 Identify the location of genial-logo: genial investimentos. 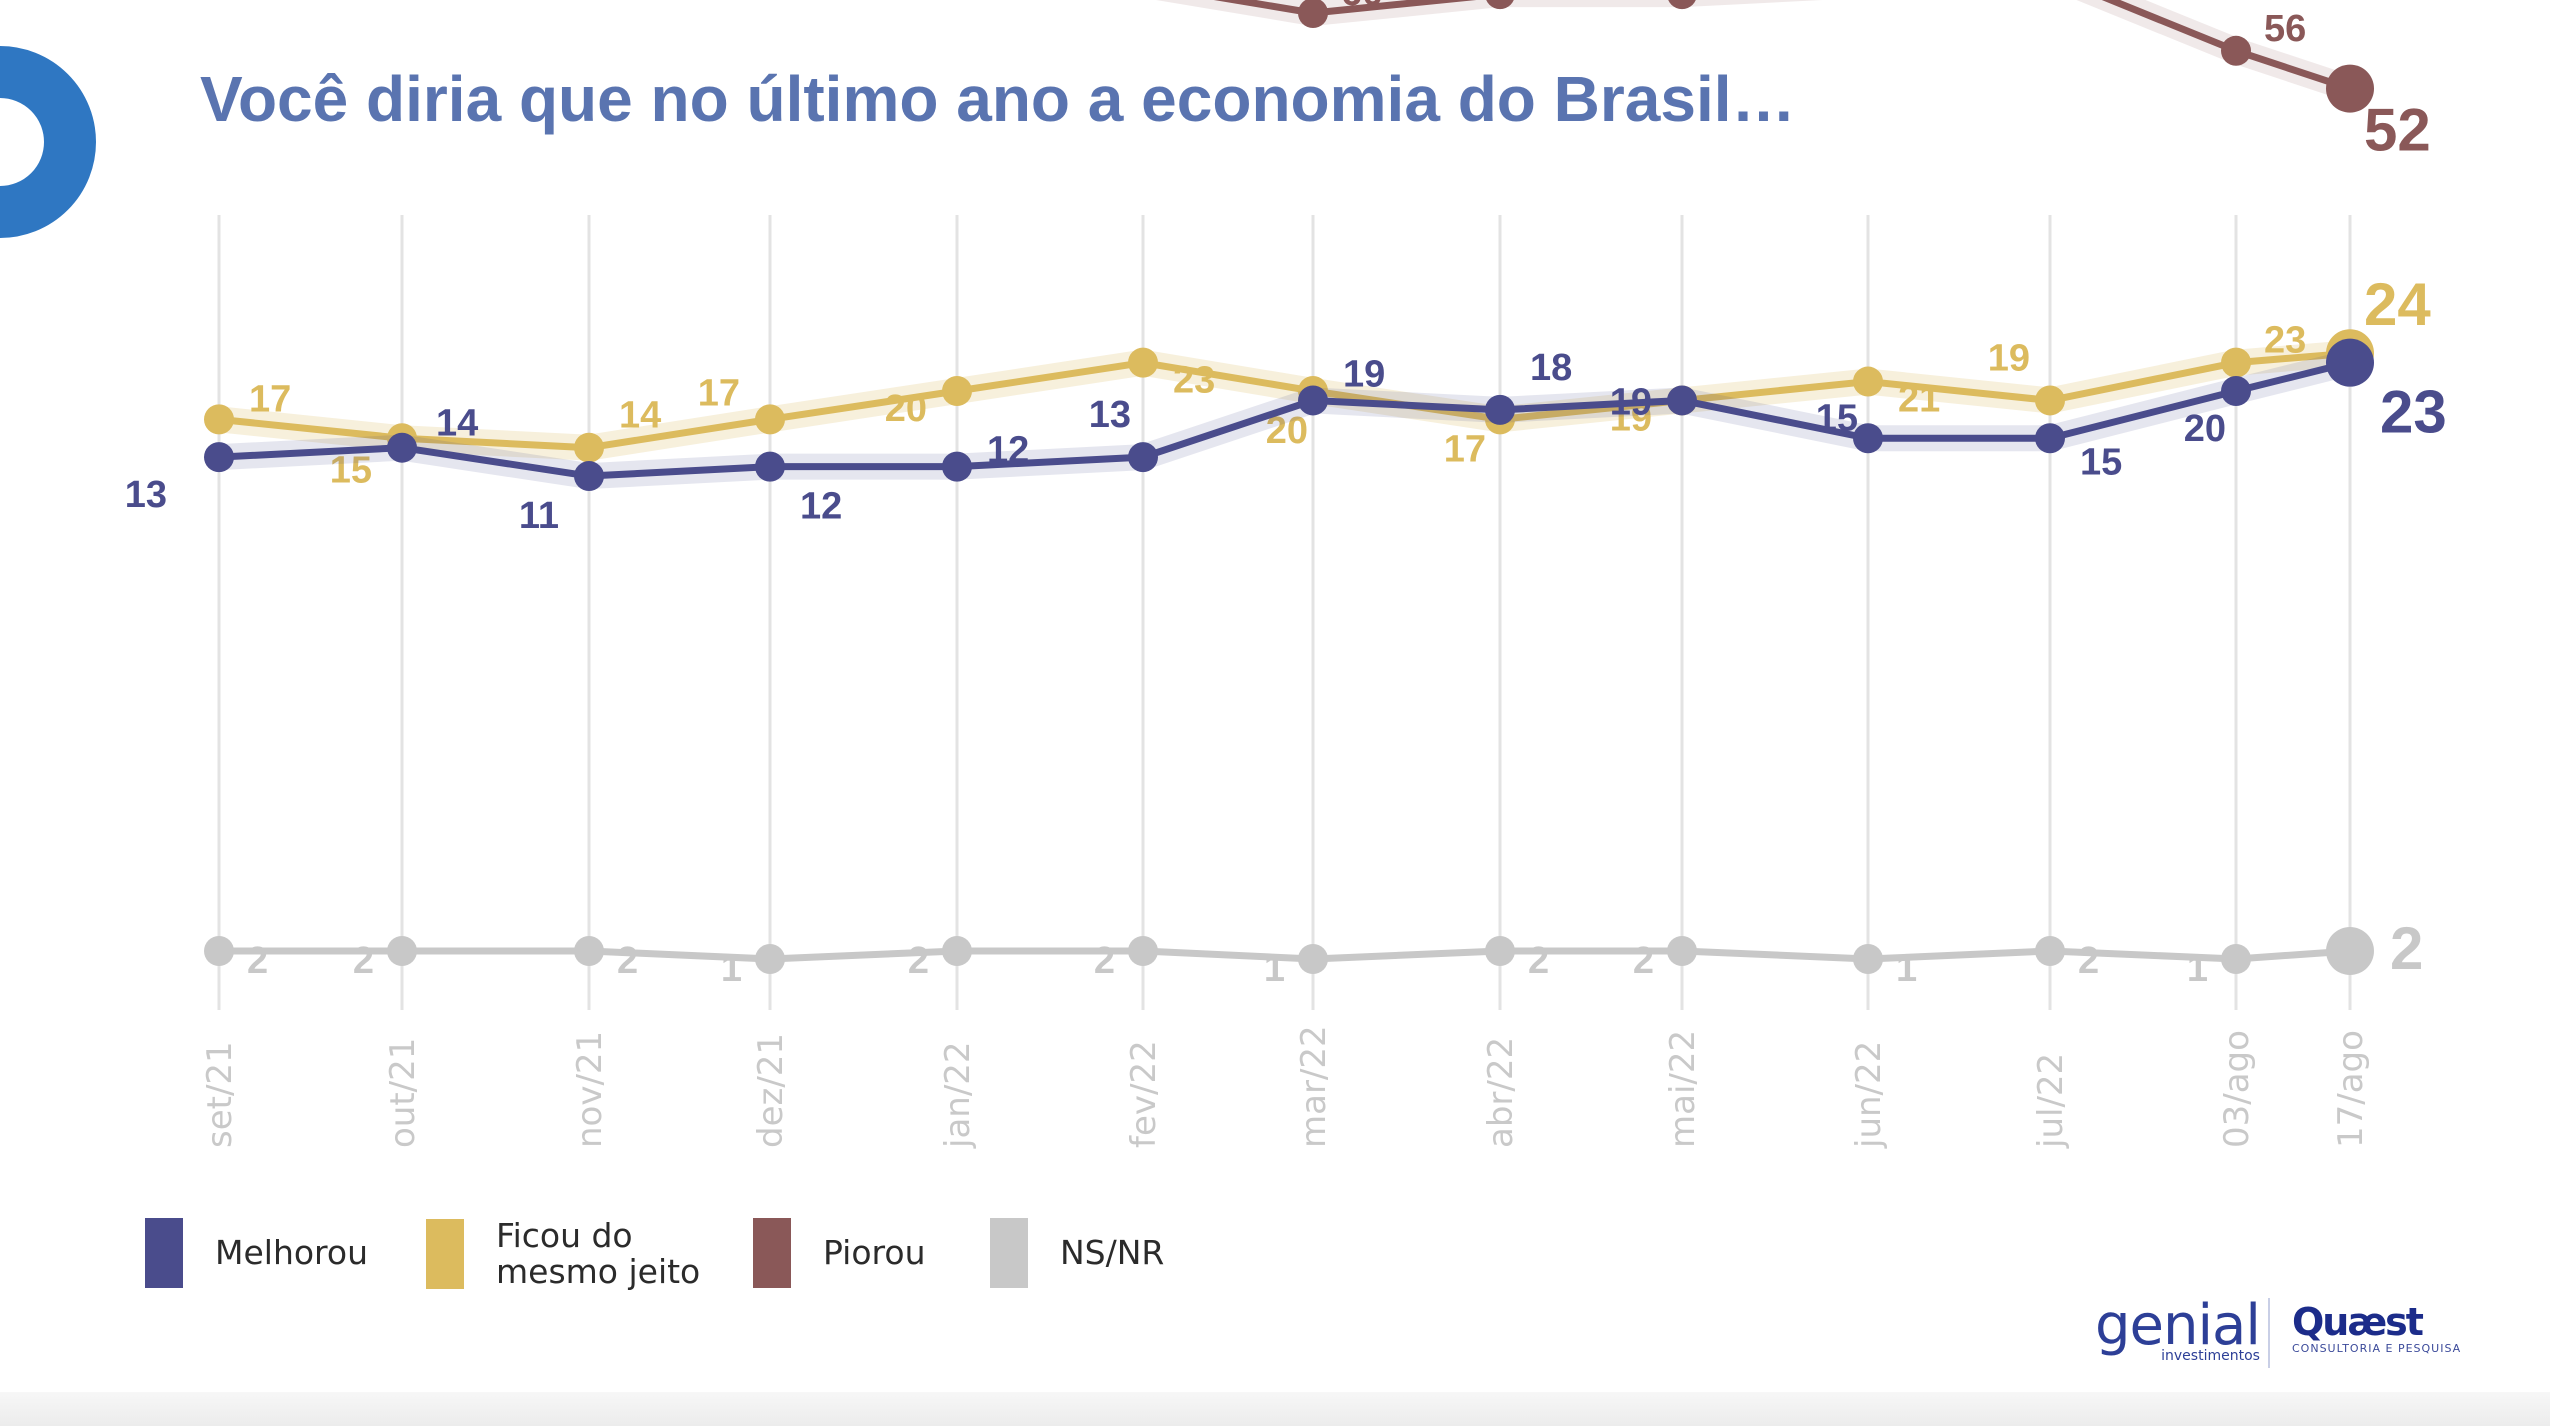
(2178, 1329).